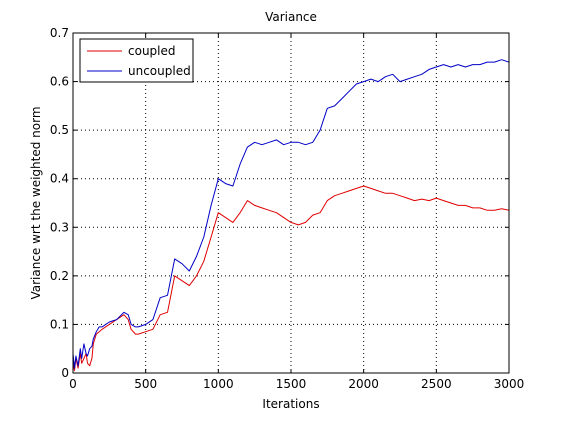 The width and height of the screenshot is (561, 424). What do you see at coordinates (145, 384) in the screenshot?
I see `x-tick-label: 500` at bounding box center [145, 384].